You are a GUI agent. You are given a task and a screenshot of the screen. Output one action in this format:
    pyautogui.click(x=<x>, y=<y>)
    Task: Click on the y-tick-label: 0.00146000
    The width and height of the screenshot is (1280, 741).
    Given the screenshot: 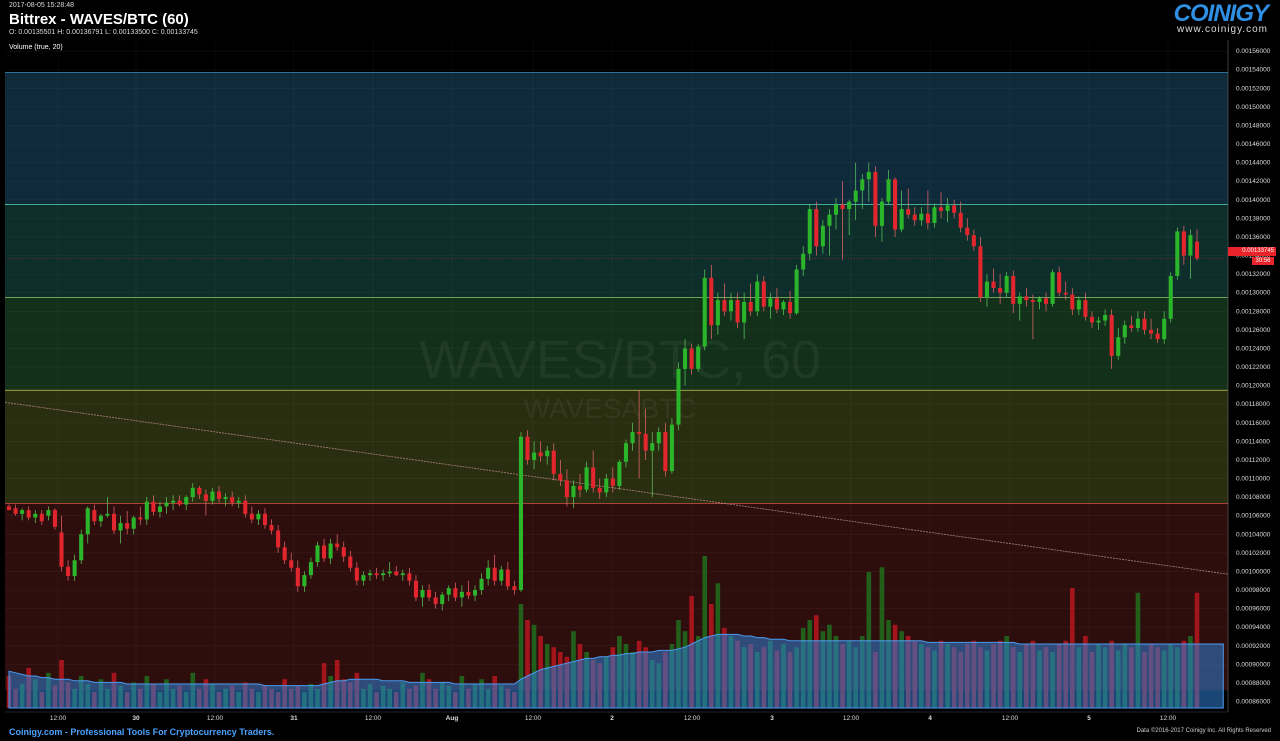 What is the action you would take?
    pyautogui.click(x=1253, y=144)
    